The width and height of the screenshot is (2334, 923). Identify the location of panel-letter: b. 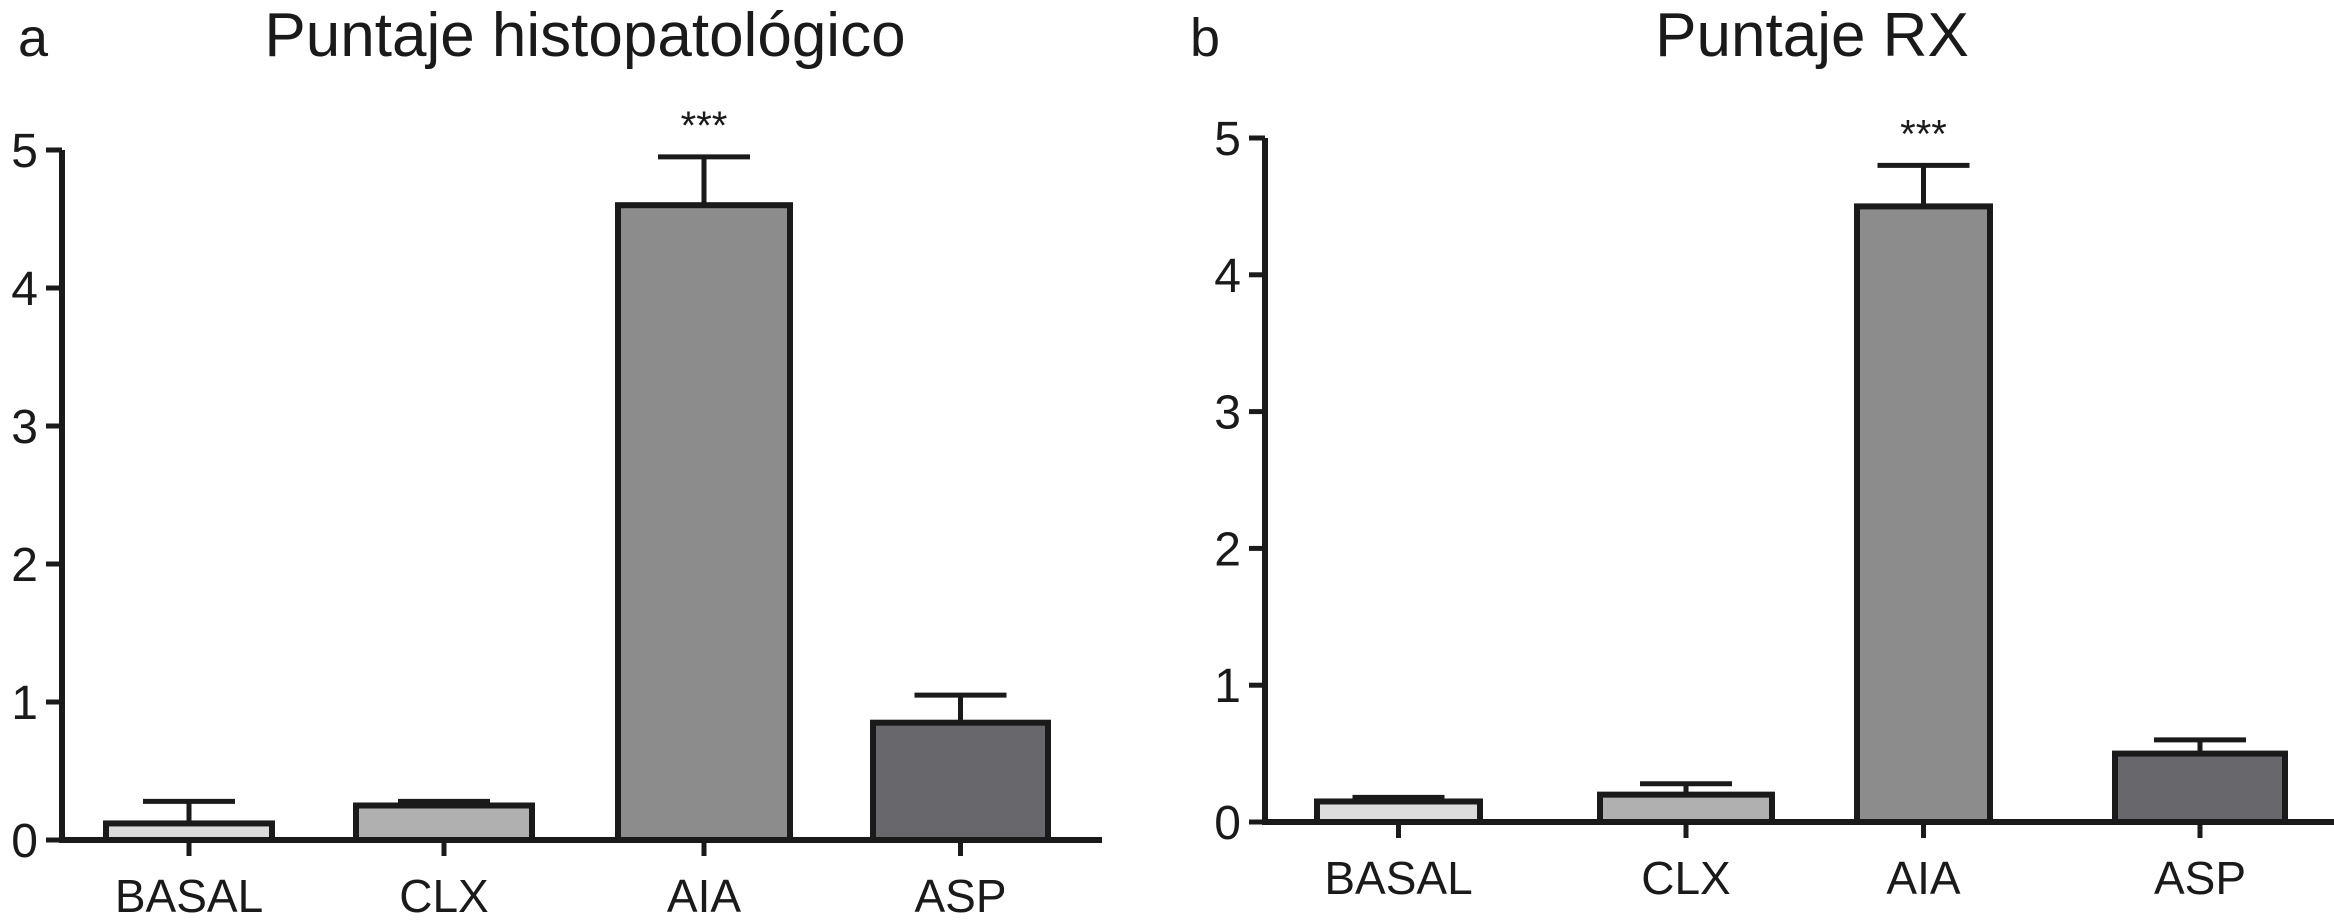
(1205, 38).